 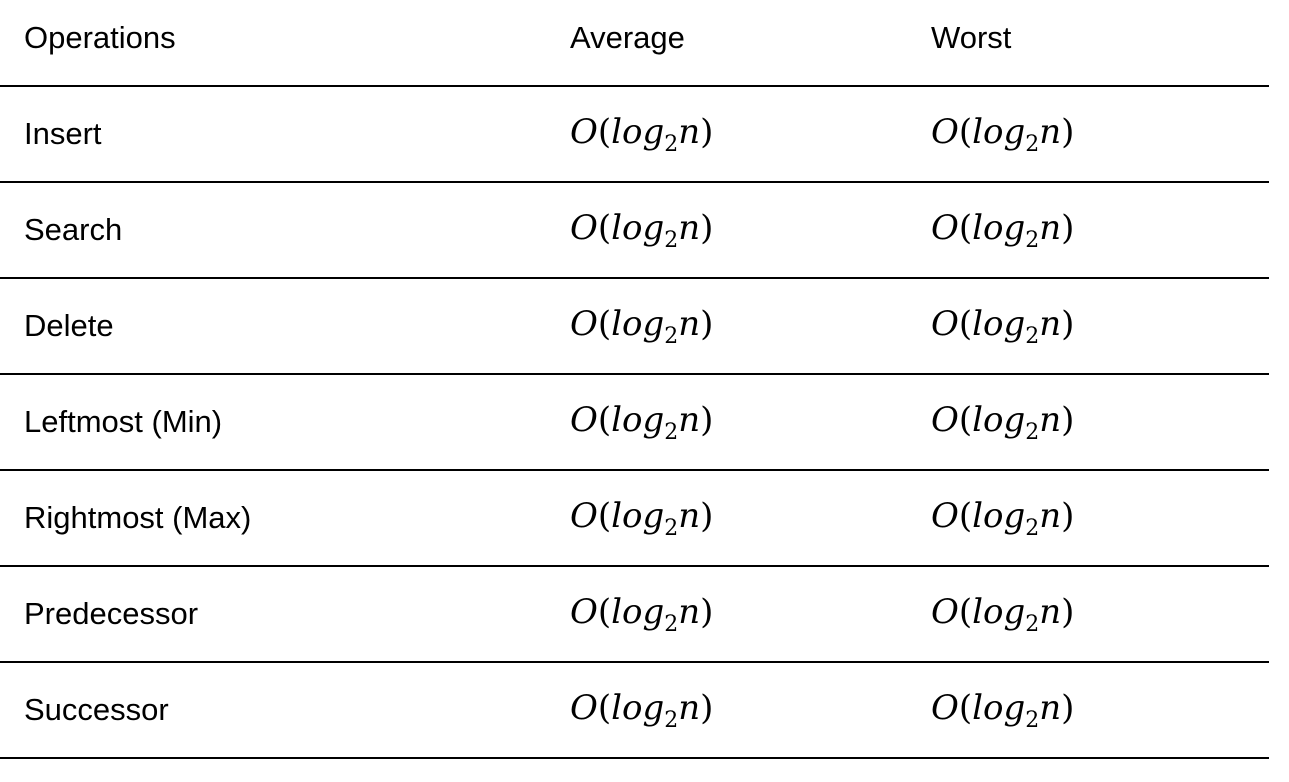 I want to click on table-row: Predecessor O(log2n) O(log2n), so click(x=634, y=614).